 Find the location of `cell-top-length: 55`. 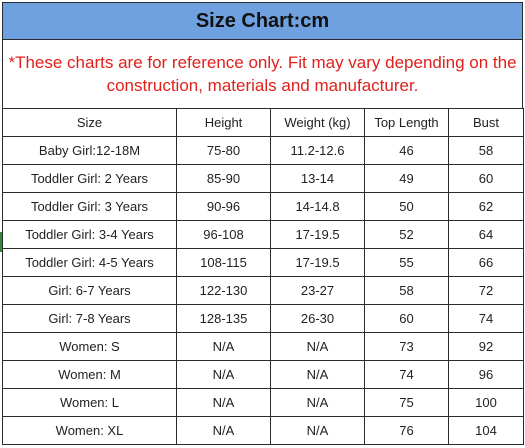

cell-top-length: 55 is located at coordinates (406, 262).